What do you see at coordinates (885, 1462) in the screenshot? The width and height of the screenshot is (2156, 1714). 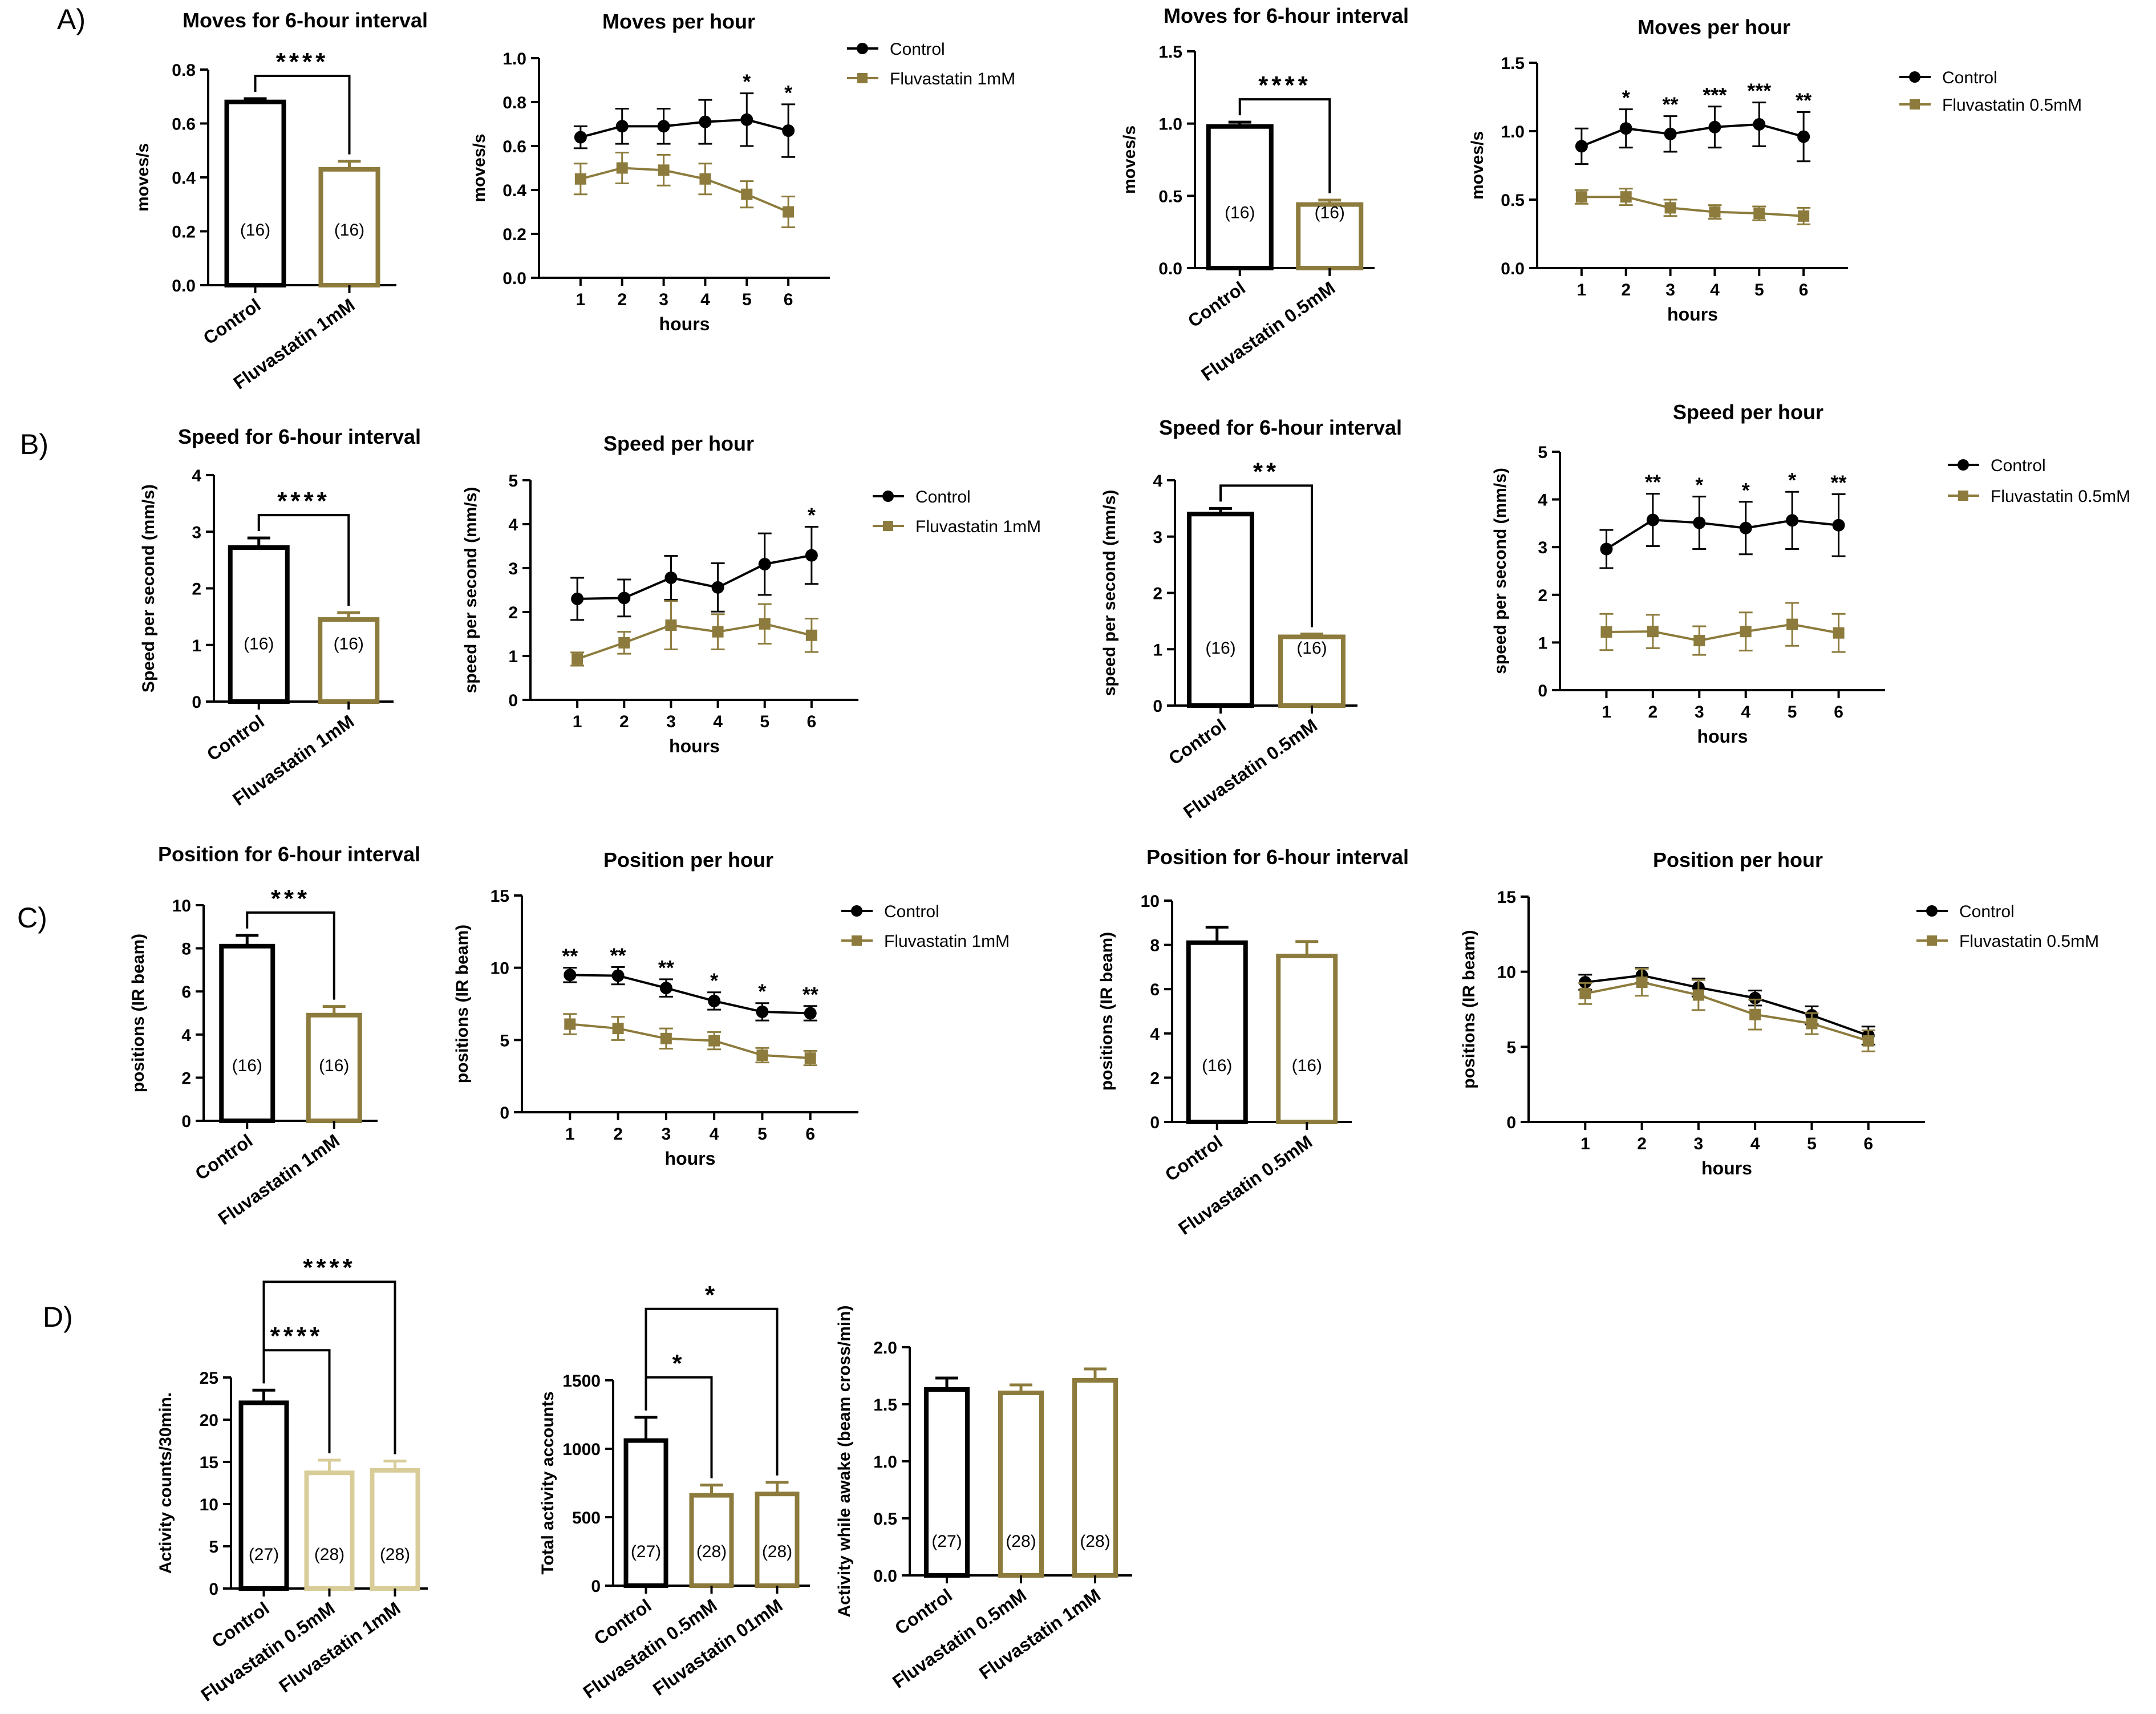 I see `y-tick-label: 1.0` at bounding box center [885, 1462].